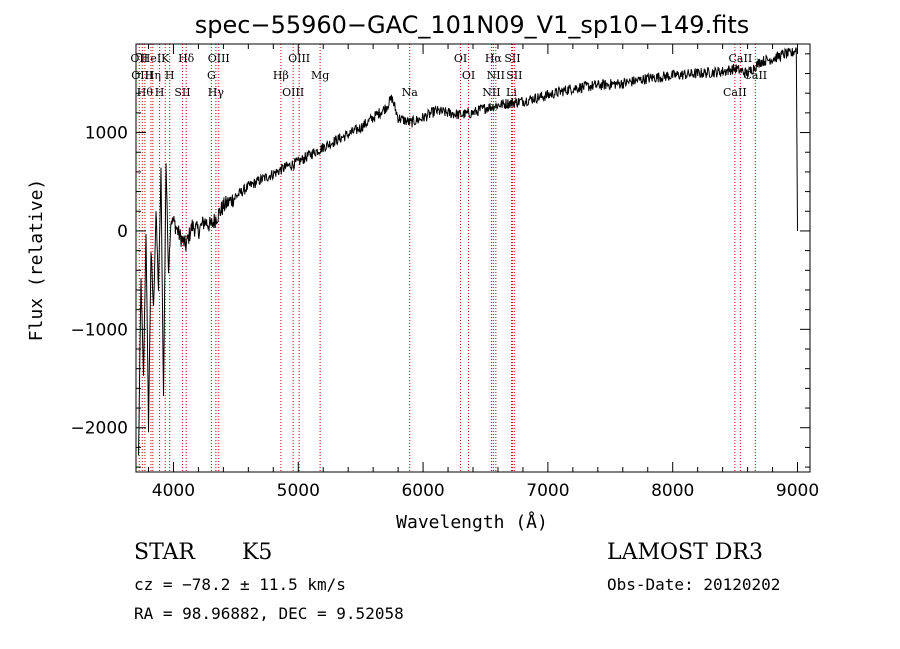 This screenshot has height=649, width=900. I want to click on line-label: Na, so click(410, 92).